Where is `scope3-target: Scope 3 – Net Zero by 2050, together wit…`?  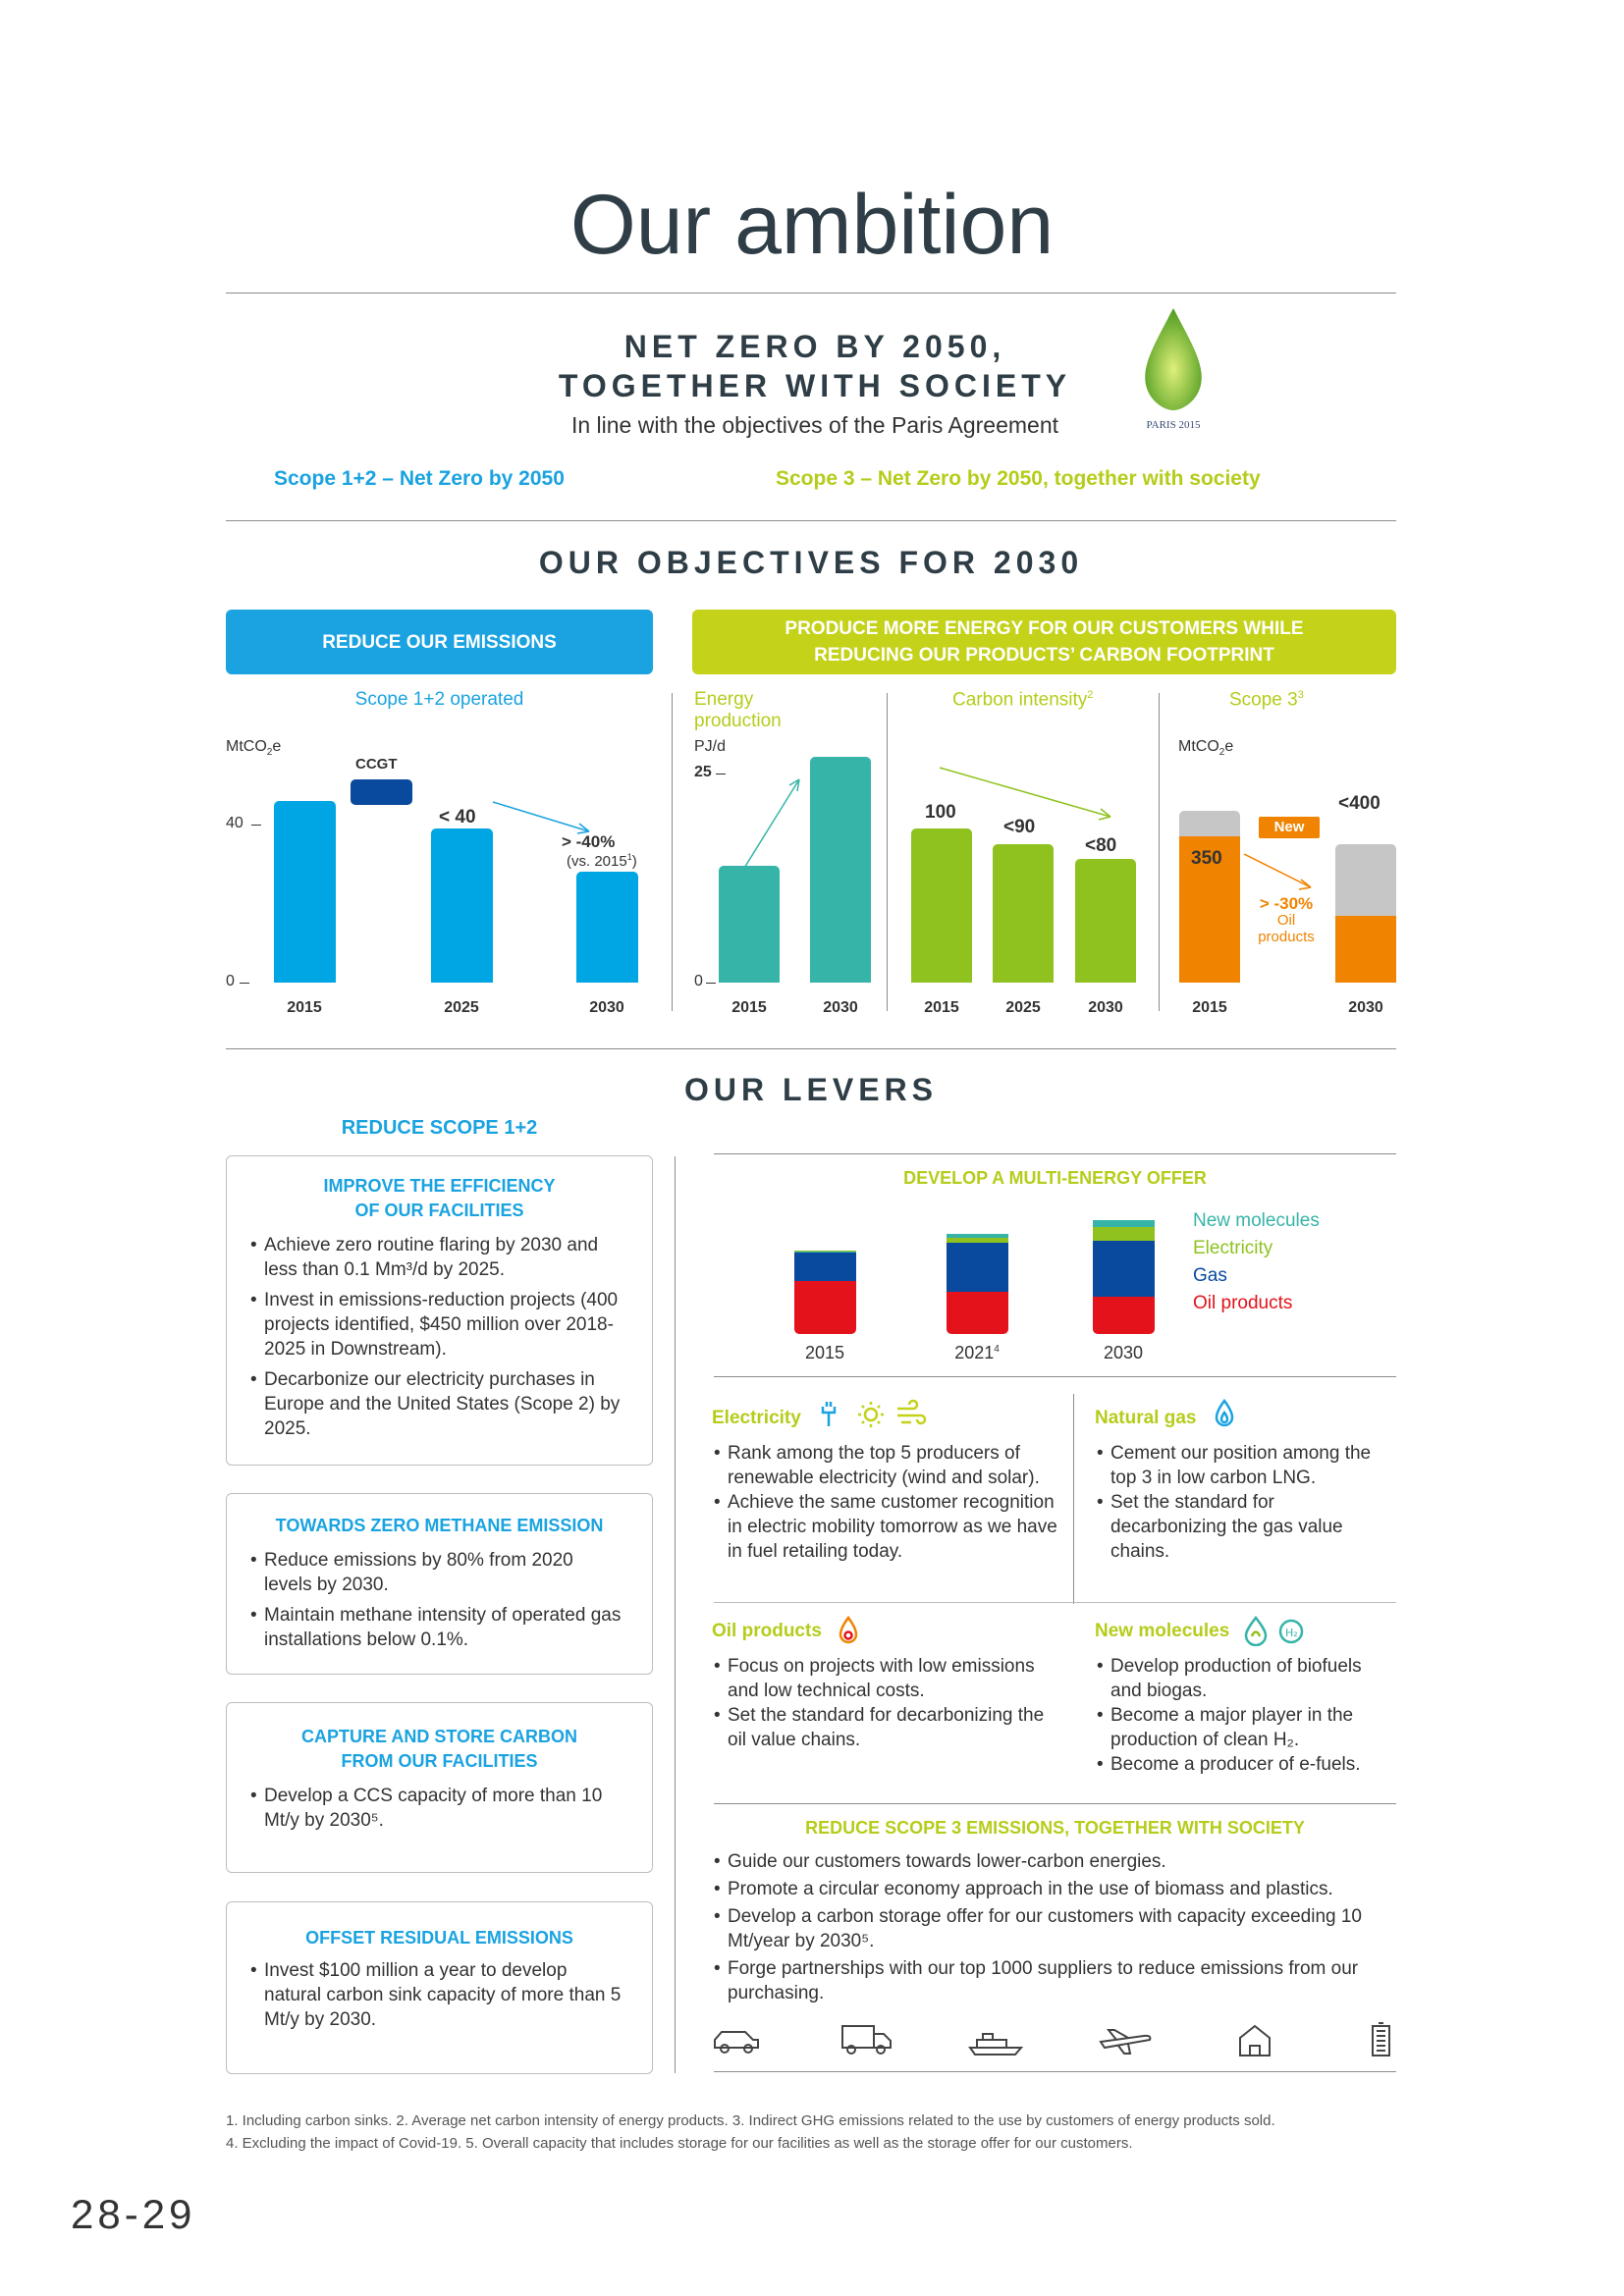 scope3-target: Scope 3 – Net Zero by 2050, together wit… is located at coordinates (1018, 478).